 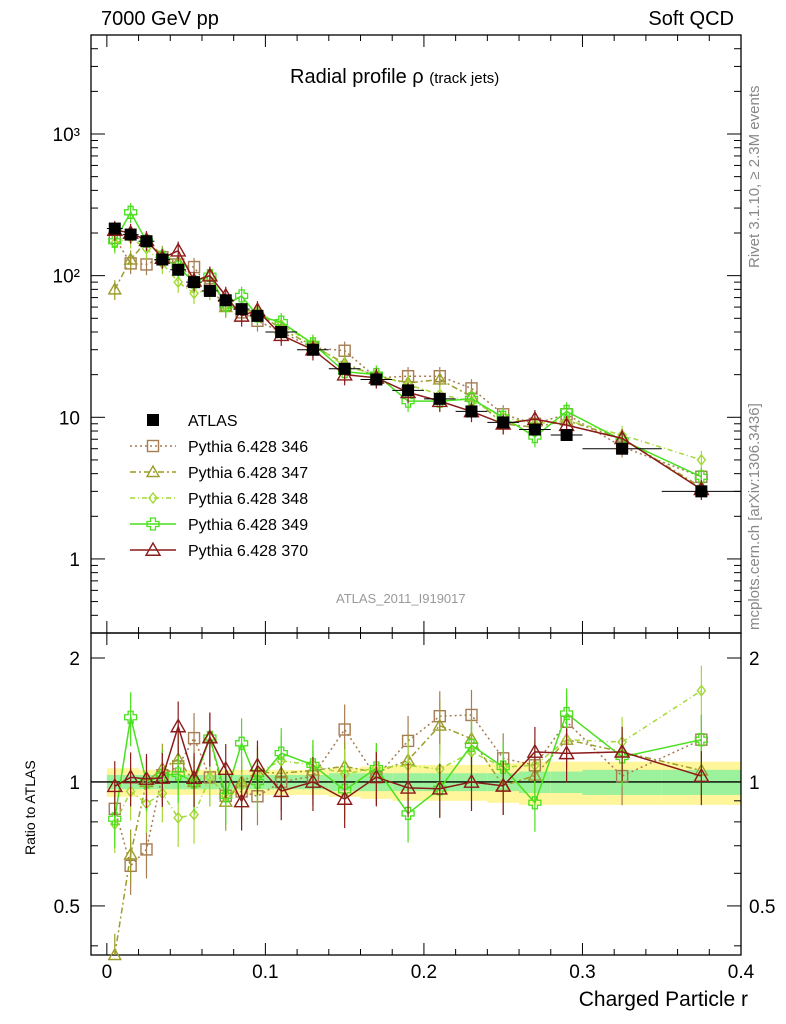 I want to click on ratio-y-tick-label-right: 0.5, so click(x=762, y=907).